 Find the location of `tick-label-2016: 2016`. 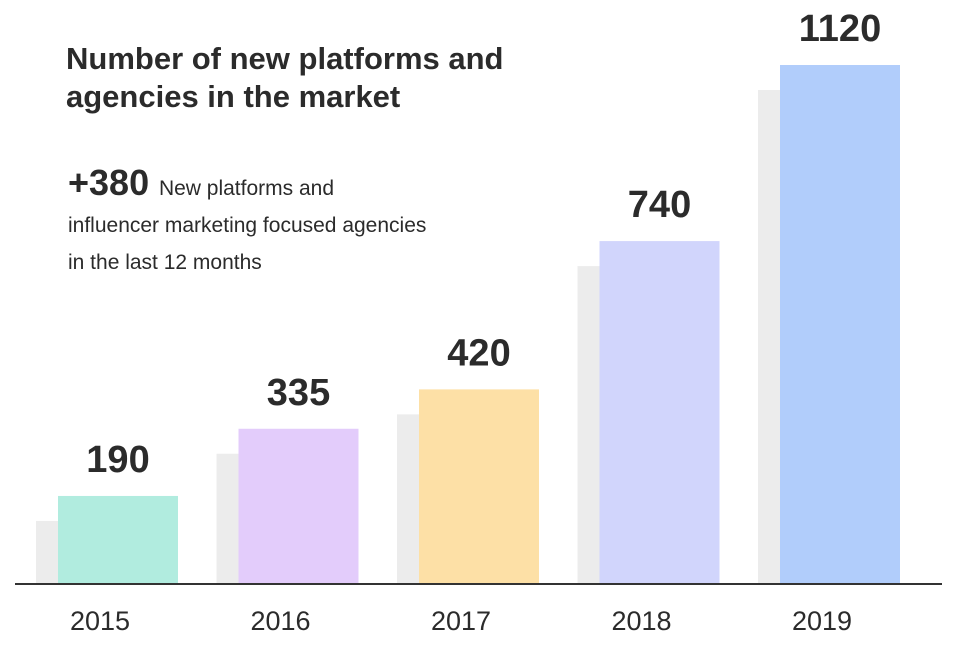

tick-label-2016: 2016 is located at coordinates (280, 621).